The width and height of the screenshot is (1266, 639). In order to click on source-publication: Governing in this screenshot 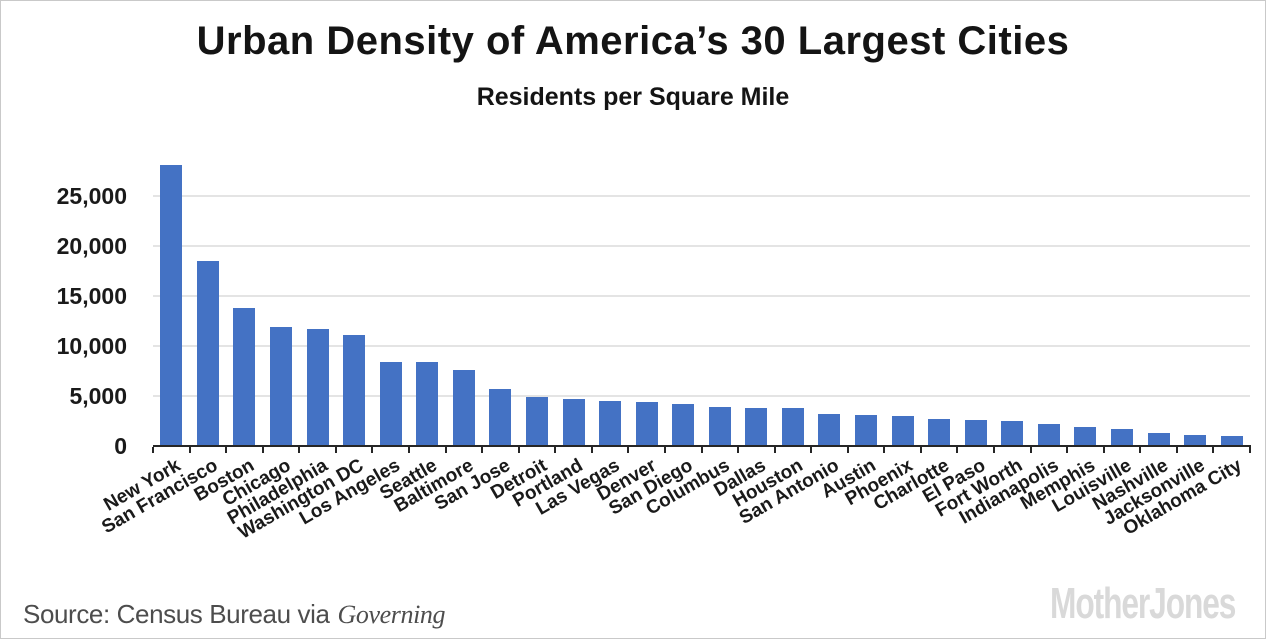, I will do `click(391, 614)`.